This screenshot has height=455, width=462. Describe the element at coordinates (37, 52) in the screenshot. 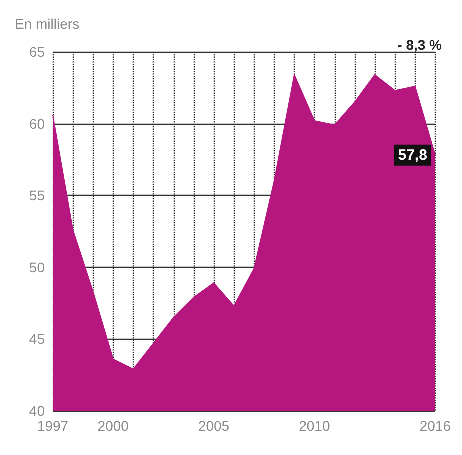

I see `y-tick-label: 65` at that location.